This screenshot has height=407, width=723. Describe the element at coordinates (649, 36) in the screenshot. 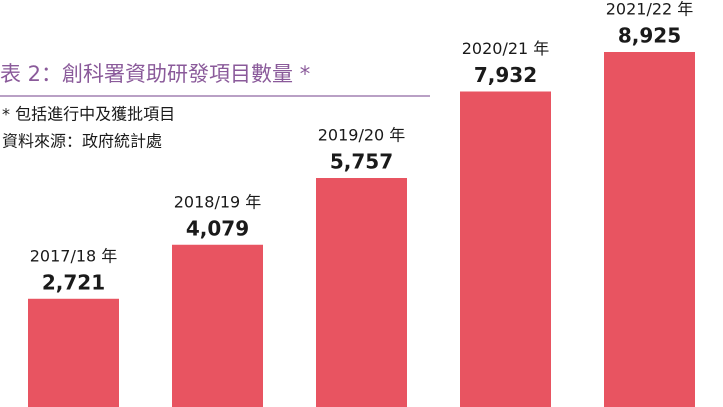

I see `value-label: 8,925` at that location.